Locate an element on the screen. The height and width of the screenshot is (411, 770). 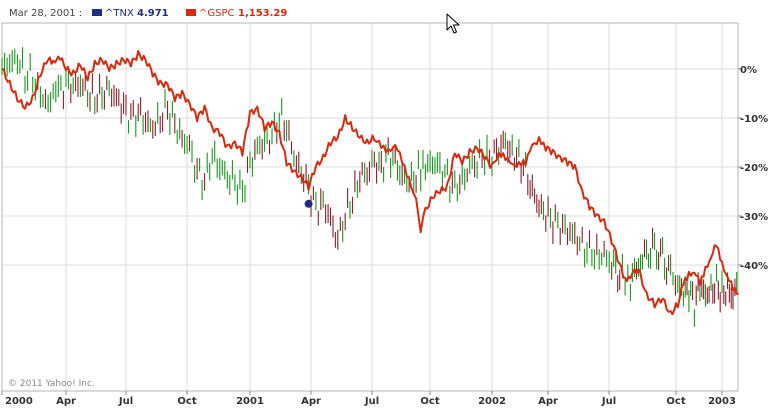
copyright-text: © 2011 Yahoo! Inc. is located at coordinates (51, 384).